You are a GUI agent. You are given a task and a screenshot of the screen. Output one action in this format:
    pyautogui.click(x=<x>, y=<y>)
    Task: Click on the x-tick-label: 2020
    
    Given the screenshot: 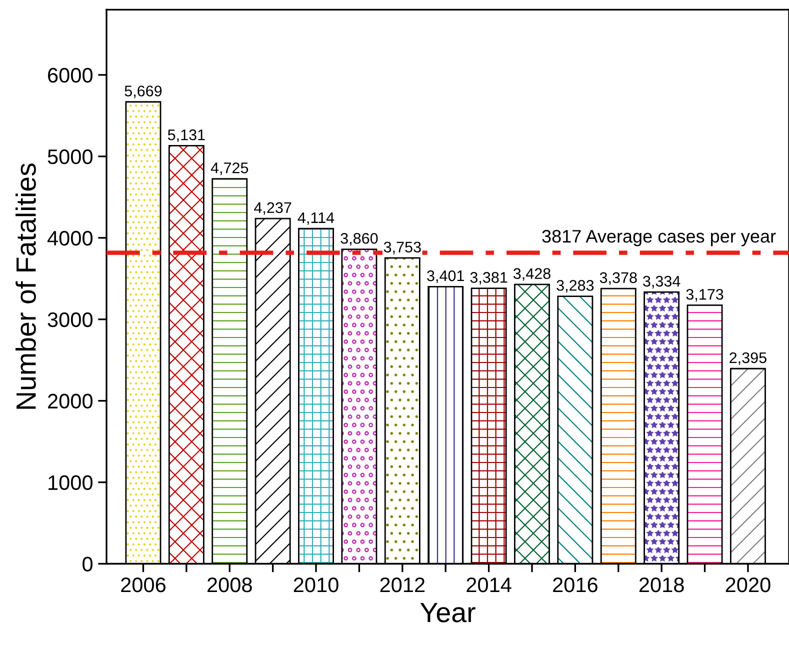 What is the action you would take?
    pyautogui.click(x=748, y=585)
    